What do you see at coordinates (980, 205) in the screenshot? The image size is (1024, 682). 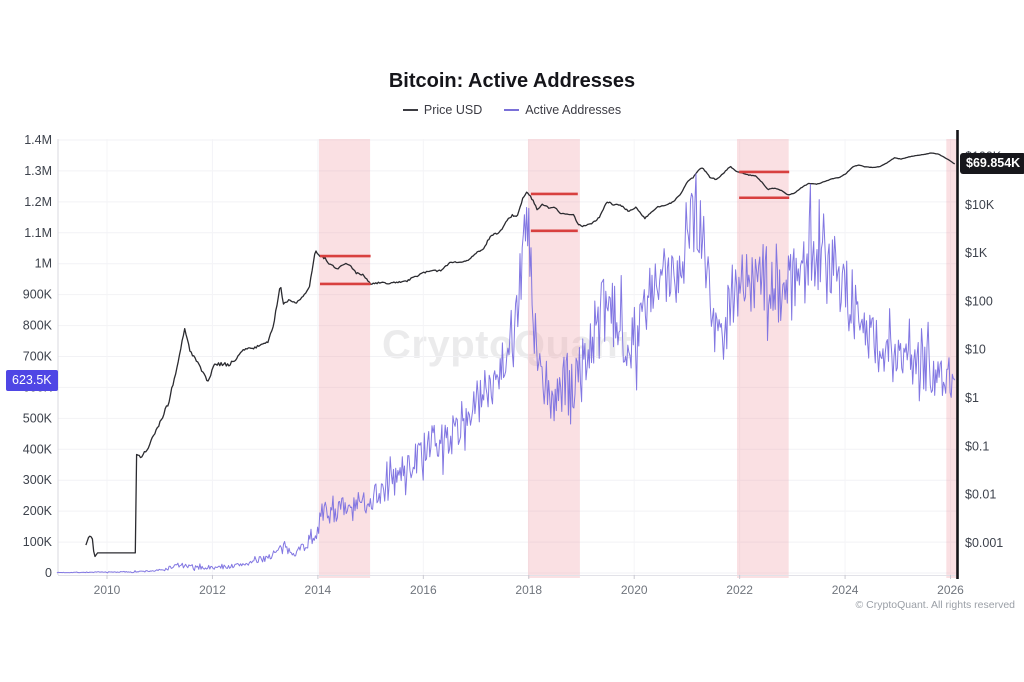 I see `svg-text: $10K` at bounding box center [980, 205].